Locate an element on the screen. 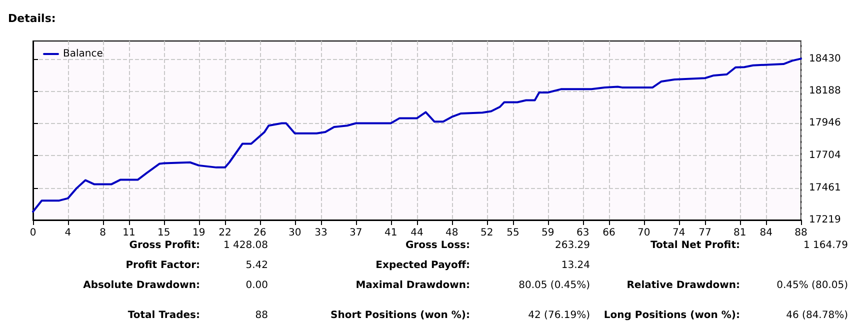 Image resolution: width=858 pixels, height=330 pixels. x-tick-label: 48 is located at coordinates (452, 233).